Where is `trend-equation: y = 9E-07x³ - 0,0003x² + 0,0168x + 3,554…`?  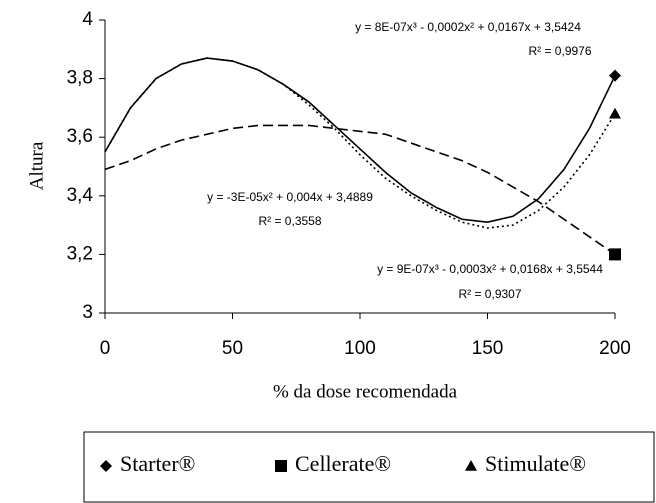
trend-equation: y = 9E-07x³ - 0,0003x² + 0,0168x + 3,554… is located at coordinates (490, 269).